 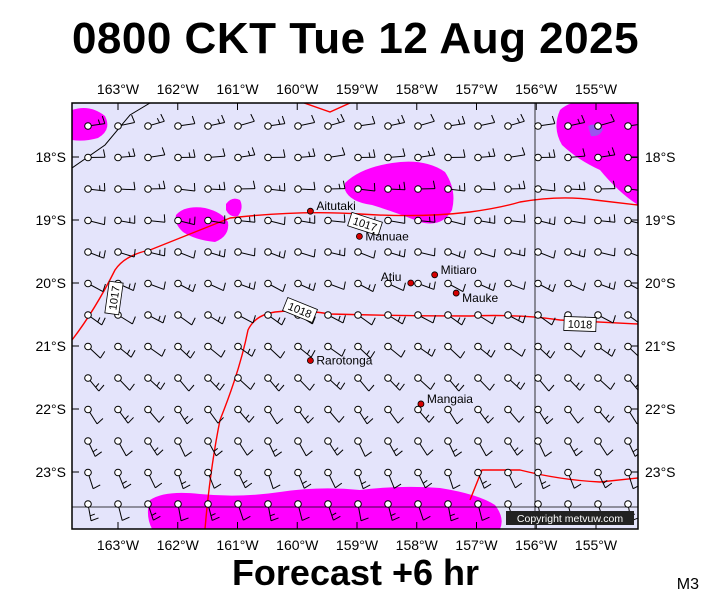 What do you see at coordinates (417, 545) in the screenshot?
I see `lon-label-bottom: 158°W` at bounding box center [417, 545].